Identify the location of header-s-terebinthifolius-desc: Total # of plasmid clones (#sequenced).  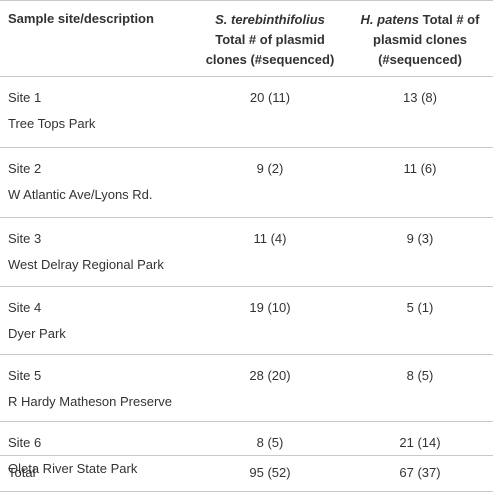
(270, 49).